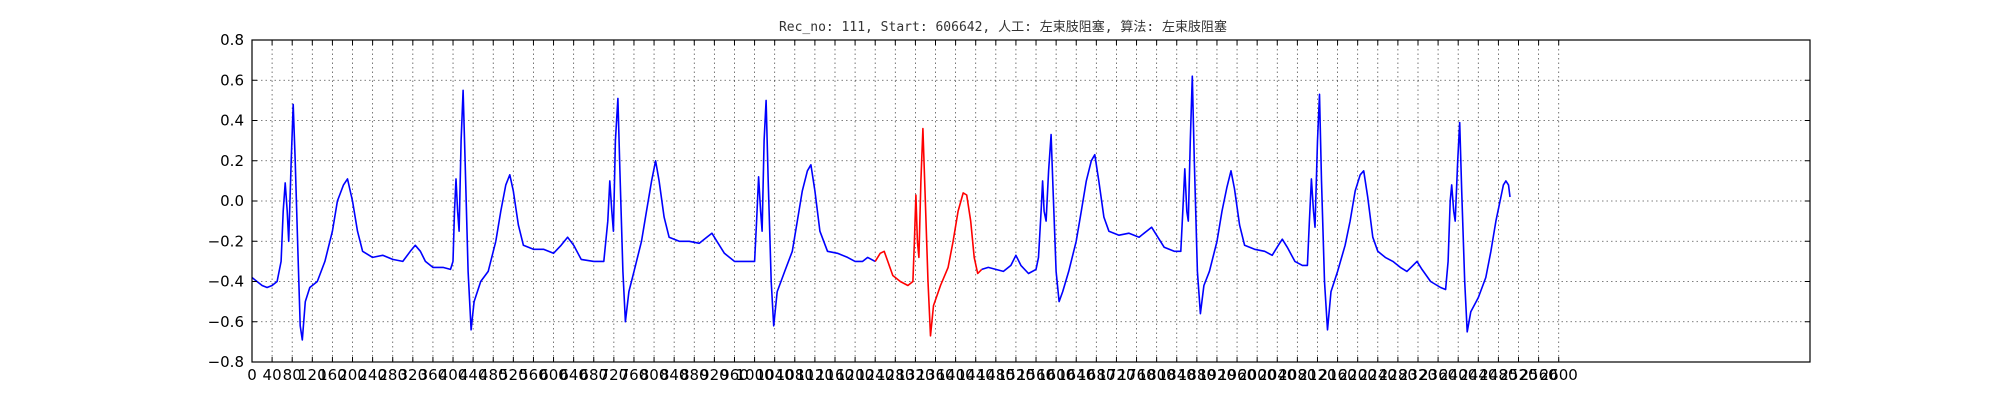 The width and height of the screenshot is (2000, 400). I want to click on x-tick-label: 520, so click(513, 375).